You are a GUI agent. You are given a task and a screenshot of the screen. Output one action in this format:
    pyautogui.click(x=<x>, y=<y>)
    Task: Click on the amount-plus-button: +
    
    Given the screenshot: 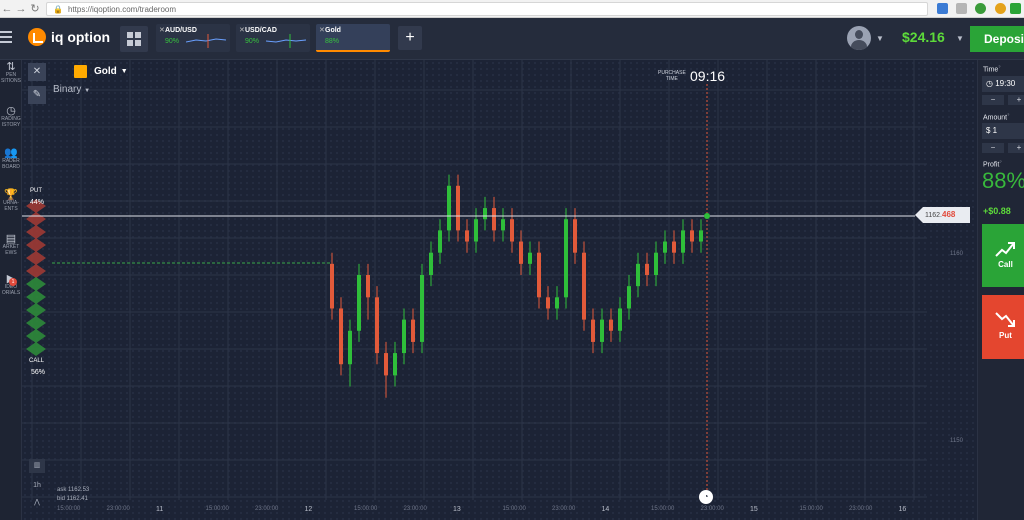 What is the action you would take?
    pyautogui.click(x=1016, y=148)
    